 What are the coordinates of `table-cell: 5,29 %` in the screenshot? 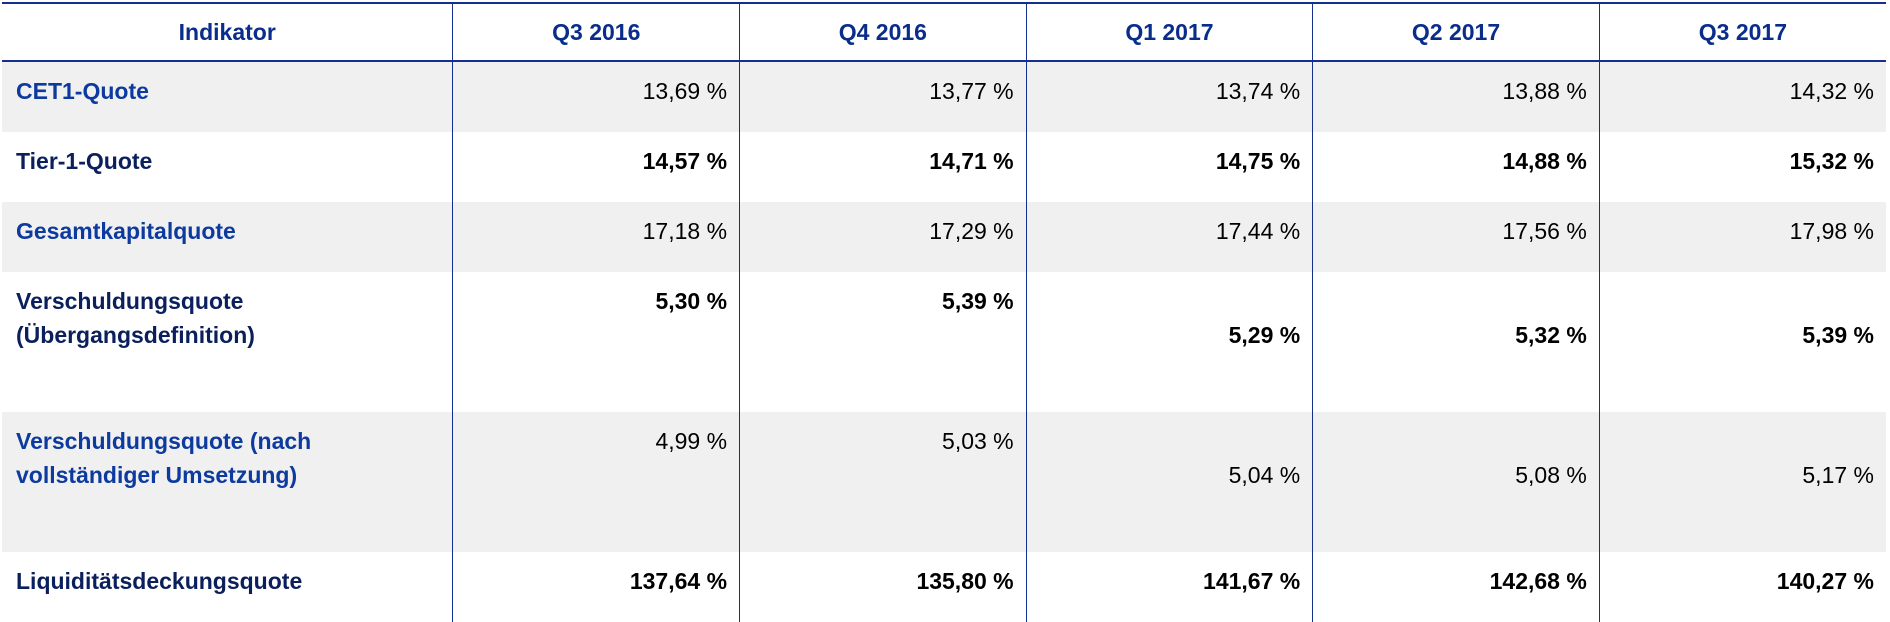 It's located at (1169, 342).